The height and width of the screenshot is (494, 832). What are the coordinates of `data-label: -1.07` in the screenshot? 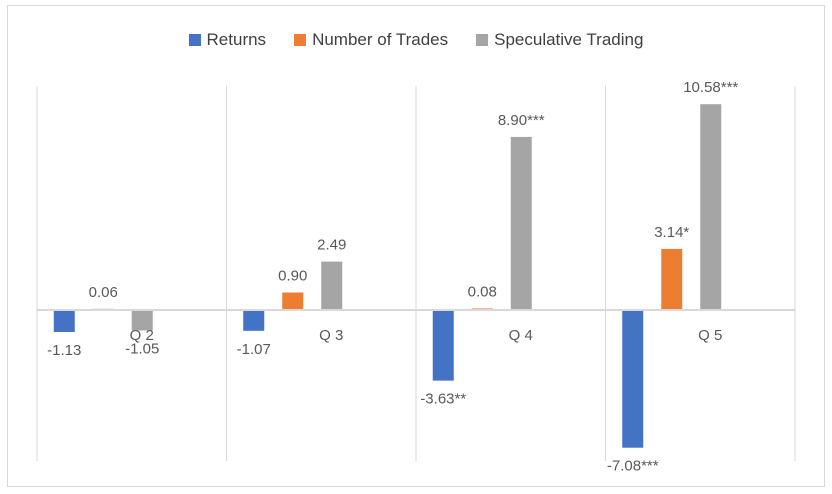 It's located at (254, 349).